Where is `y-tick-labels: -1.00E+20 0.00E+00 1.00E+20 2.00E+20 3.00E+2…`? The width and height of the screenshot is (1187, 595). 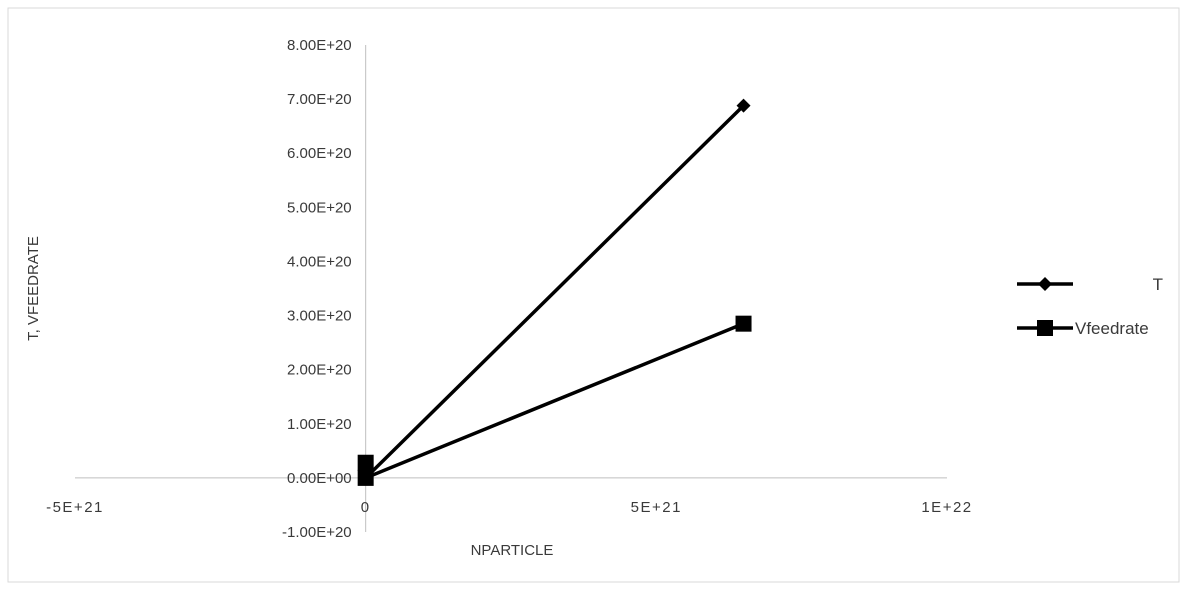 y-tick-labels: -1.00E+20 0.00E+00 1.00E+20 2.00E+20 3.00E+2… is located at coordinates (317, 289).